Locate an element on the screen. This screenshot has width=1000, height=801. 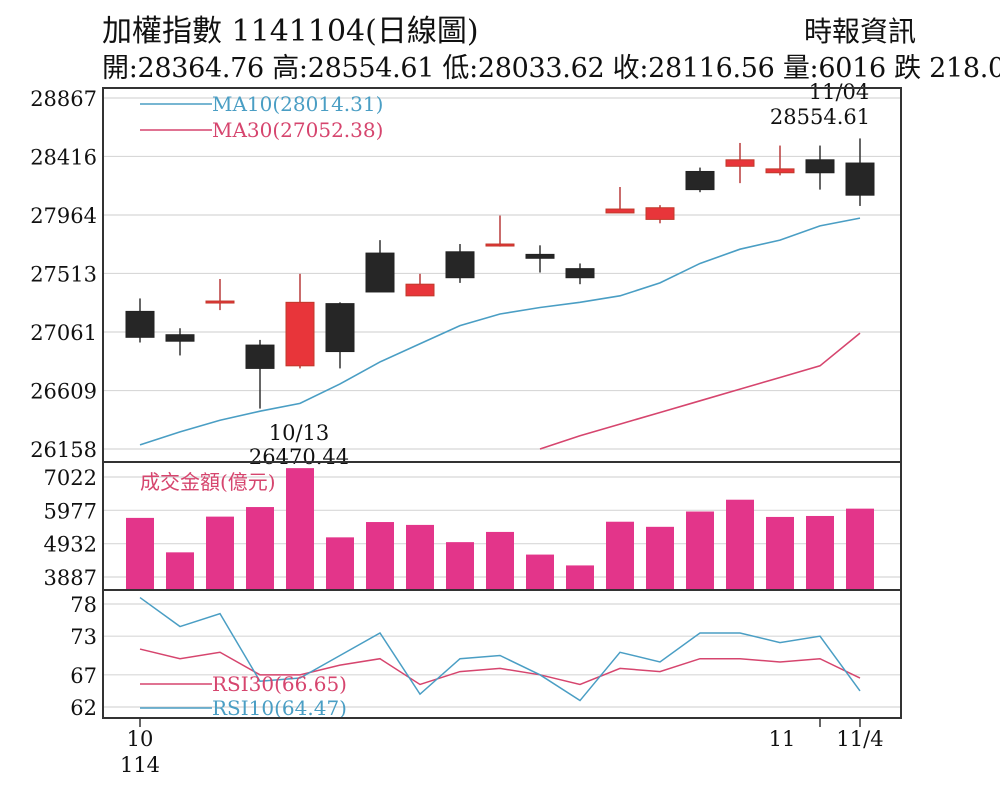
rsi-tick-label: 78 is located at coordinates (83, 605).